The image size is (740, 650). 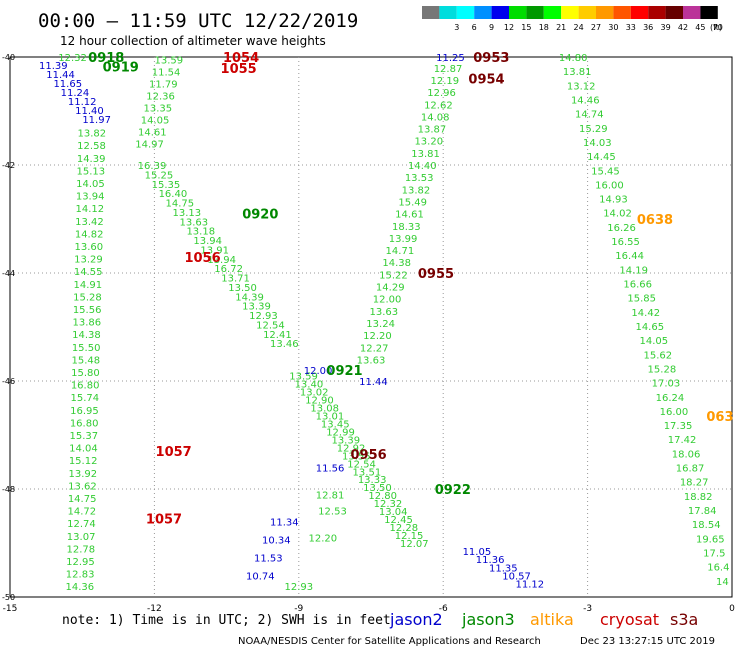 I want to click on swh-value: 16.26, so click(x=621, y=228).